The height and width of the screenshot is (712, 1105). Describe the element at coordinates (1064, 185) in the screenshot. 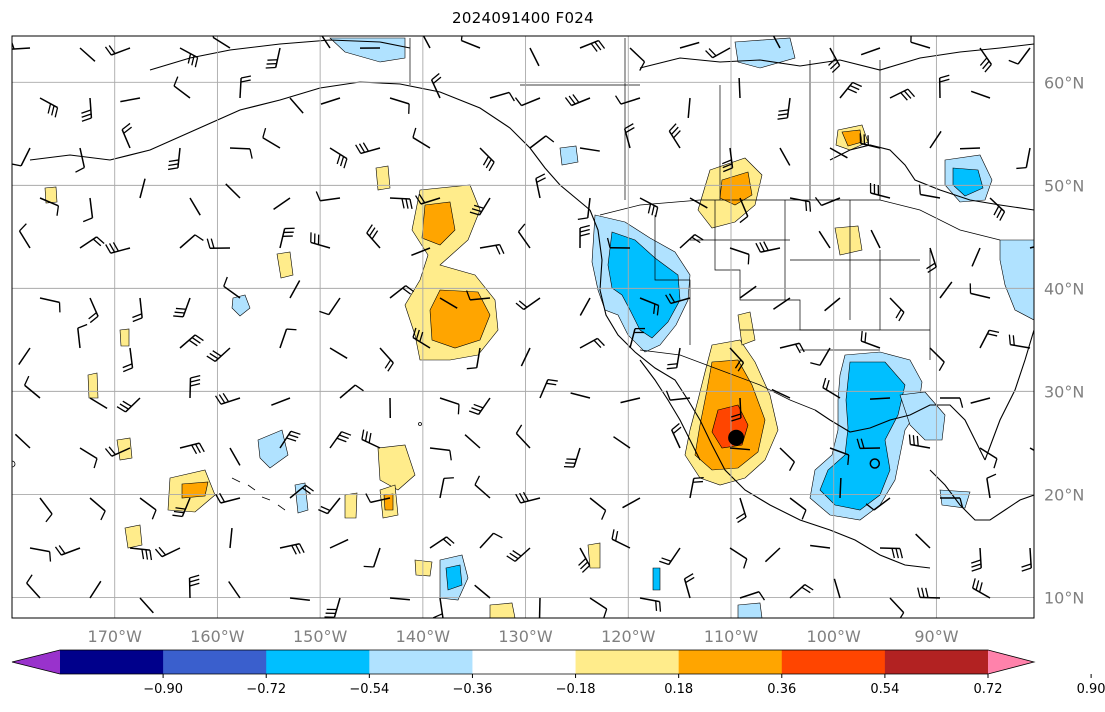

I see `lat-label: 50°N` at that location.